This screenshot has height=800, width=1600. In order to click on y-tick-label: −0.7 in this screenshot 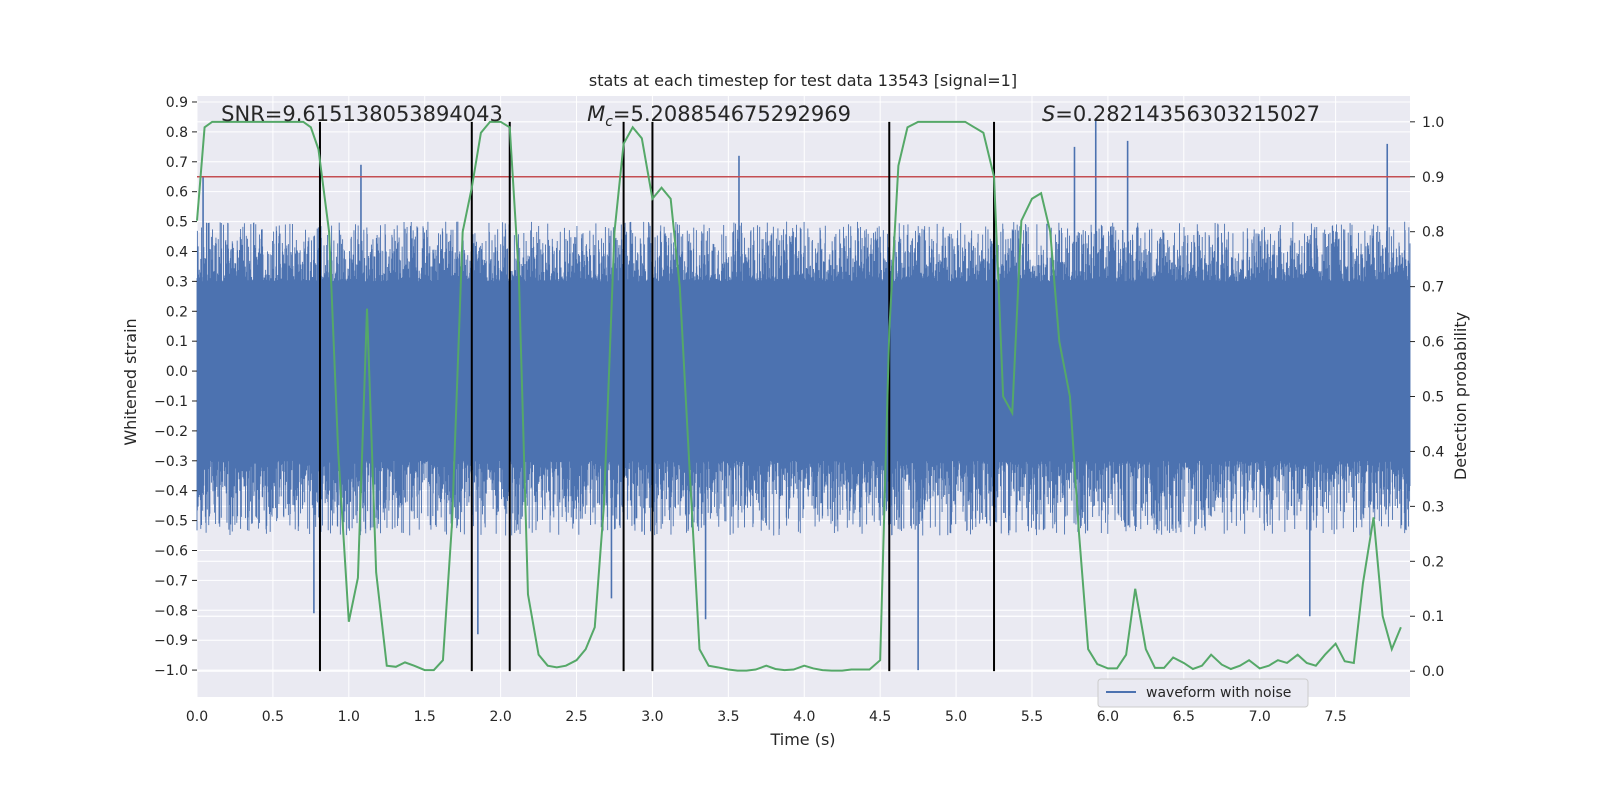, I will do `click(171, 581)`.